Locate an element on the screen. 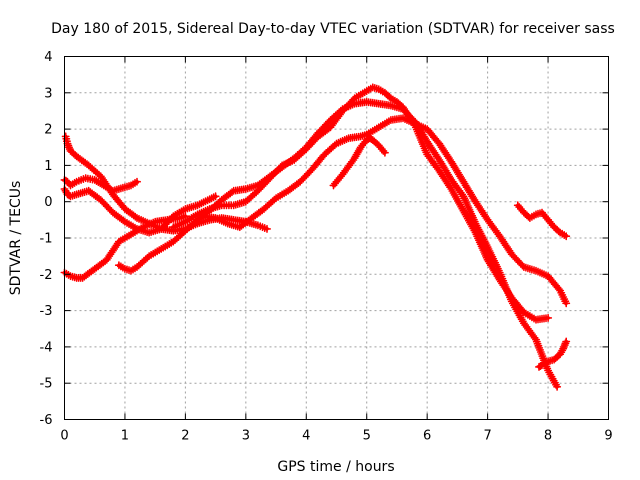  y-tick-label: 2 is located at coordinates (48, 130).